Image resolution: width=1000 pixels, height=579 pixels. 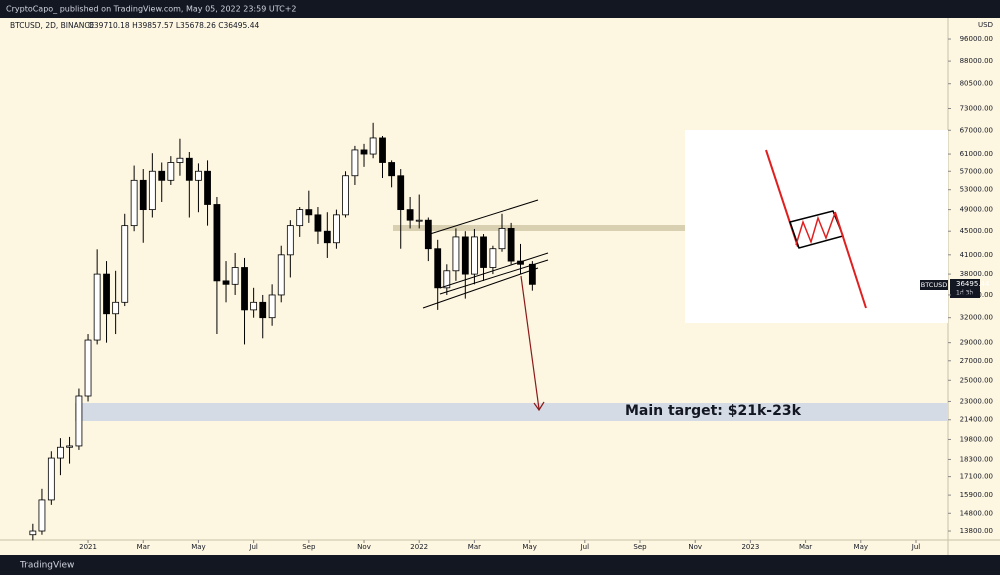 What do you see at coordinates (976, 109) in the screenshot?
I see `y-tick-label: 73000.00` at bounding box center [976, 109].